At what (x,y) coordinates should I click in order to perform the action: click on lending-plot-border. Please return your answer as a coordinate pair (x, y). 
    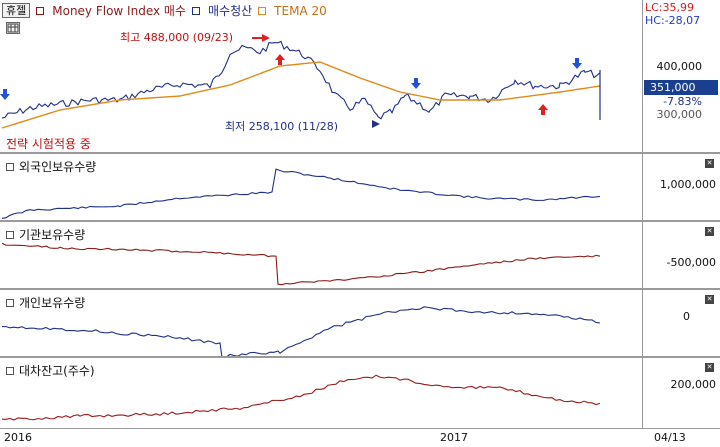
    Looking at the image, I should click on (321, 393).